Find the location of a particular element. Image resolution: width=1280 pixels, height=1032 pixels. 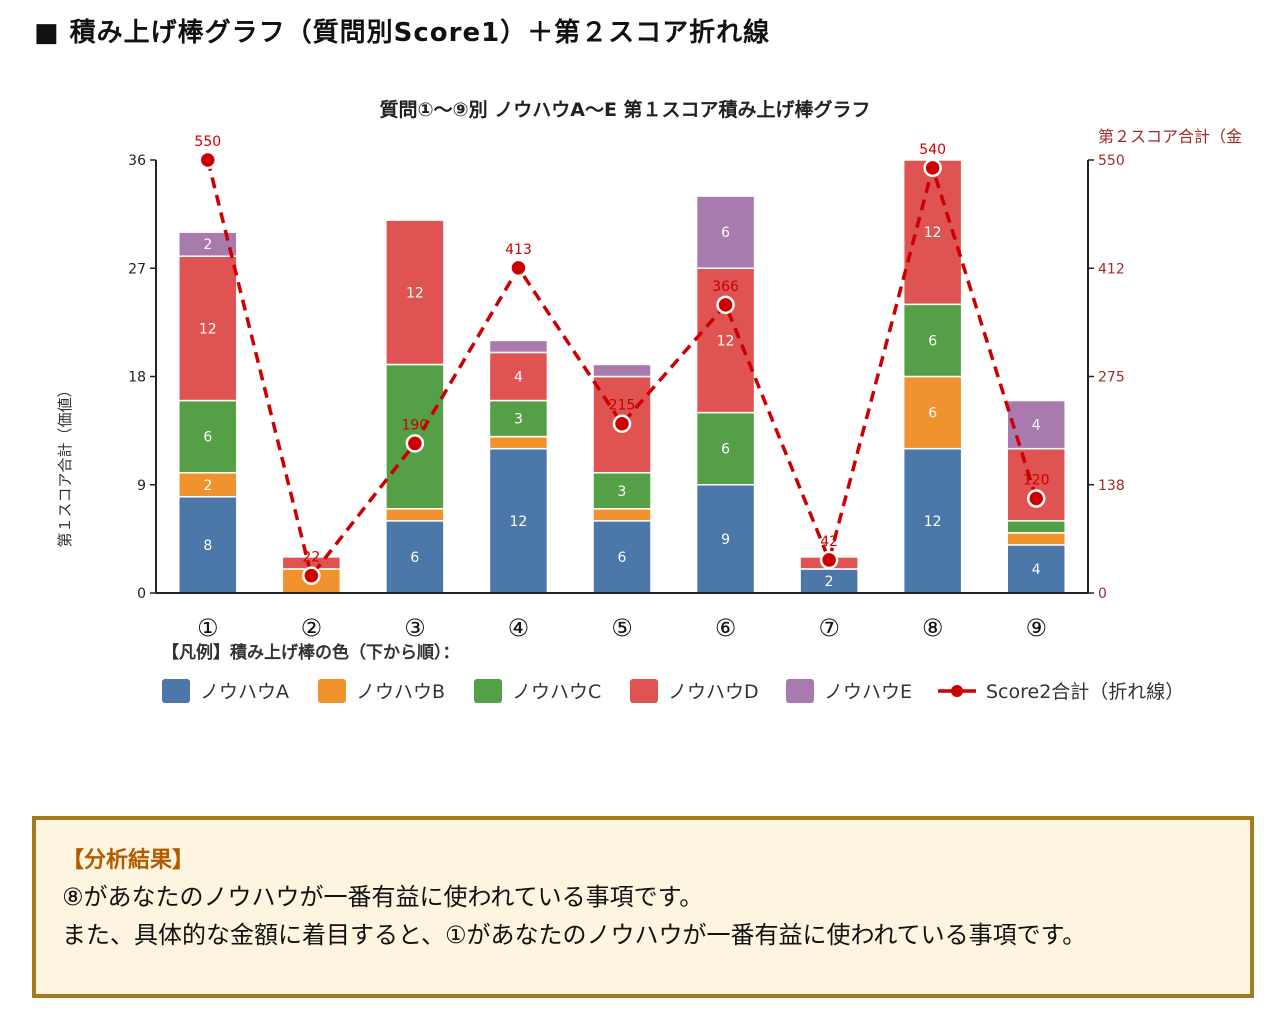

y-tick-label-2: 18 is located at coordinates (137, 378).